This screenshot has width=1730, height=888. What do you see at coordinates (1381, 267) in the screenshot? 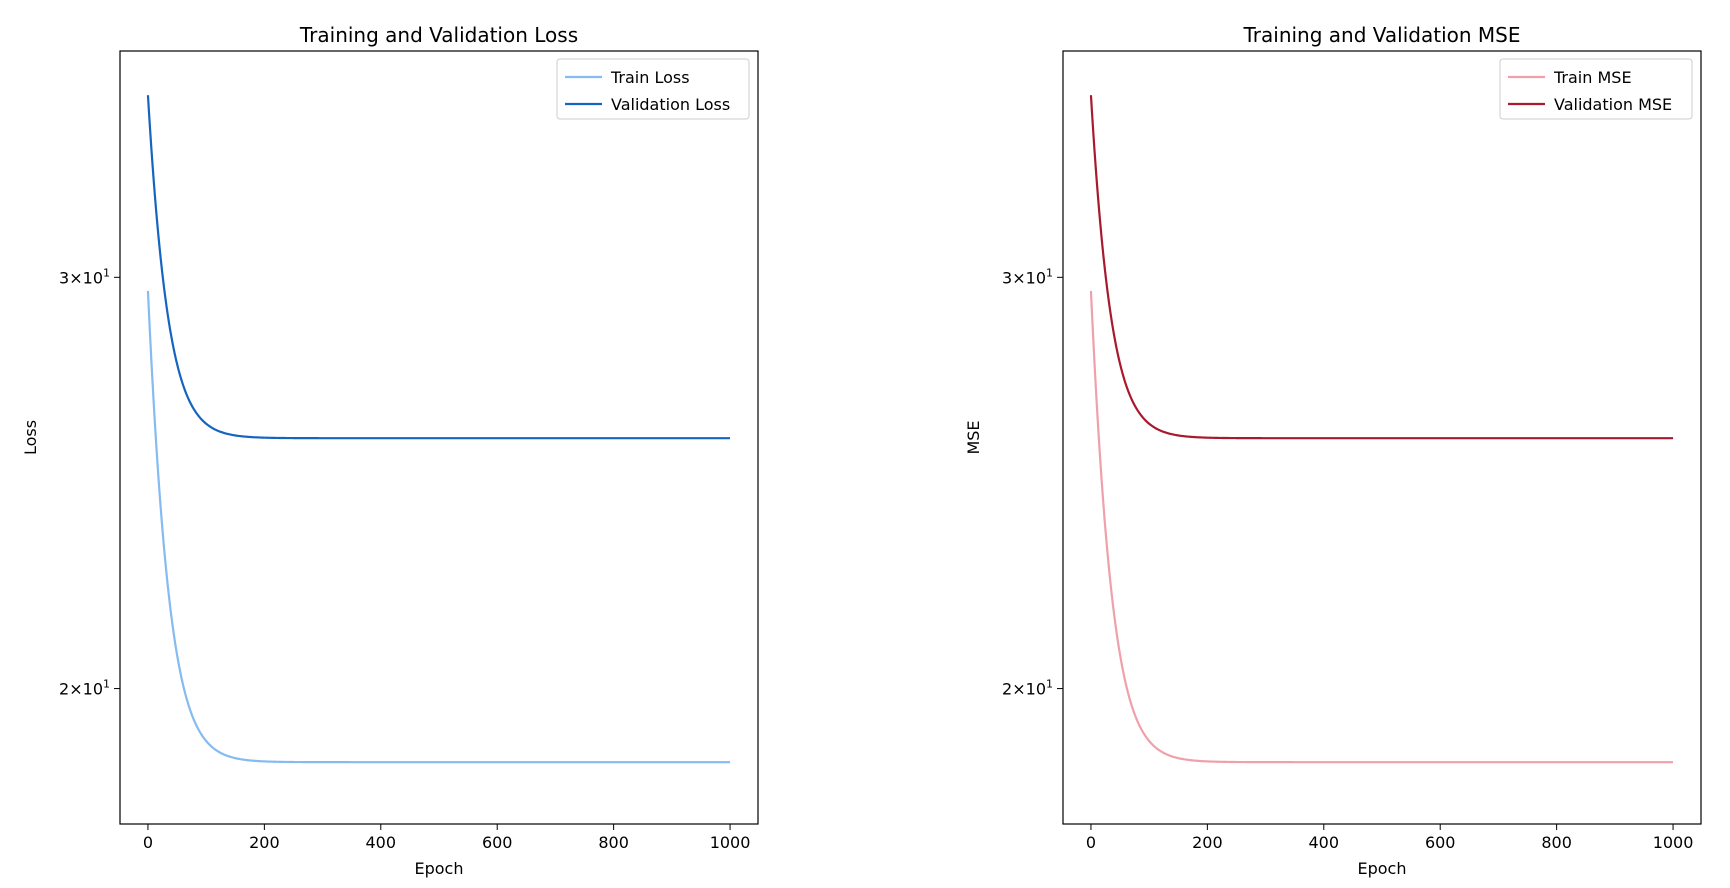
I see `series-line-validation-mse` at bounding box center [1381, 267].